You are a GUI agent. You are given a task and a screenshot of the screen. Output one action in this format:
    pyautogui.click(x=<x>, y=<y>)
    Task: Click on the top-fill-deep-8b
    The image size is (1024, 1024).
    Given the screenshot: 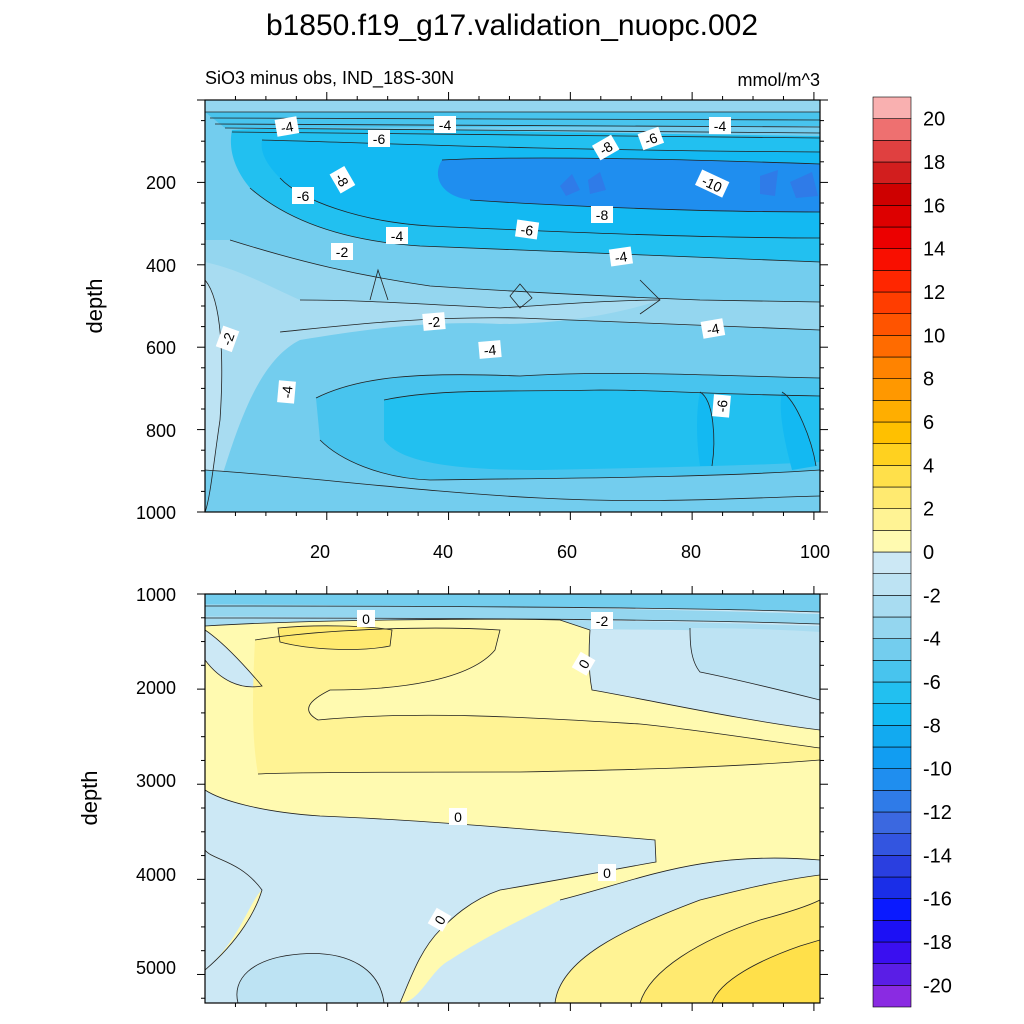 What is the action you would take?
    pyautogui.click(x=798, y=431)
    